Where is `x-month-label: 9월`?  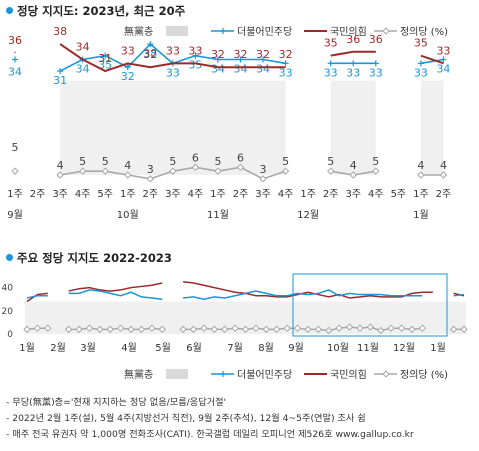
x-month-label: 9월 is located at coordinates (296, 348).